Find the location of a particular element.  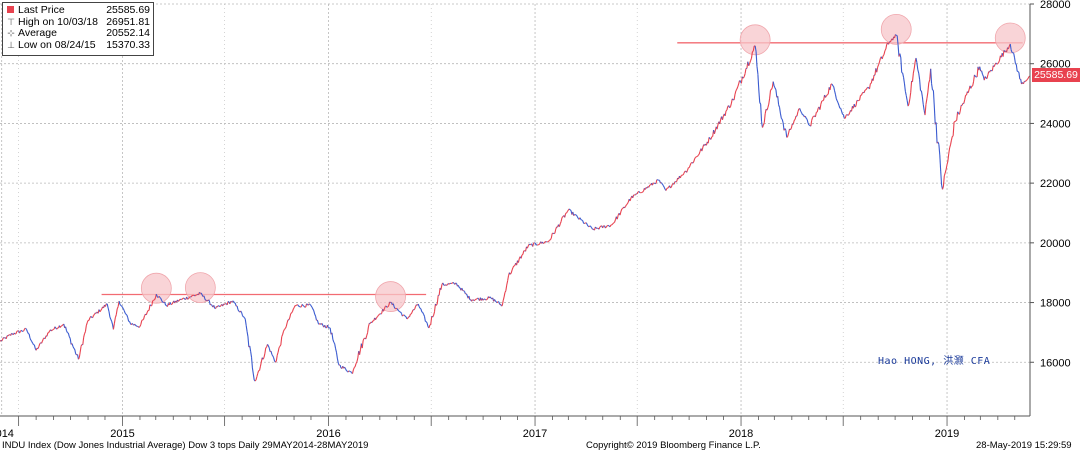

author-watermark: Hao HONG, 洪灏 CFA is located at coordinates (934, 359).